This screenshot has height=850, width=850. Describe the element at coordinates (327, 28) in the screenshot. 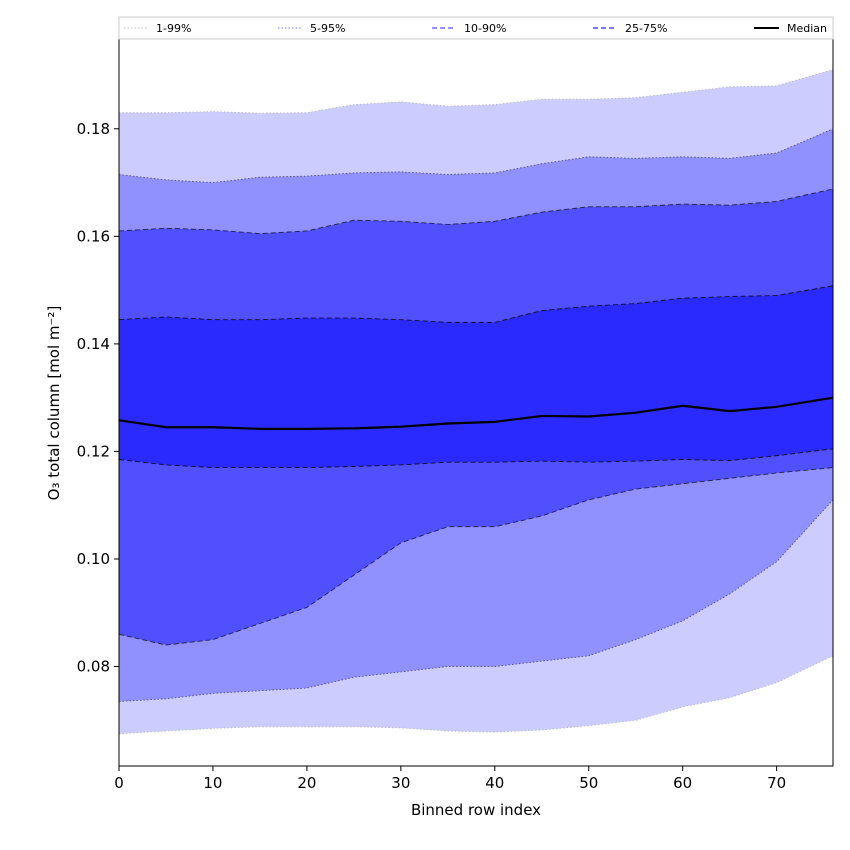

I see `legend-label-5-95%: 5-95%` at that location.